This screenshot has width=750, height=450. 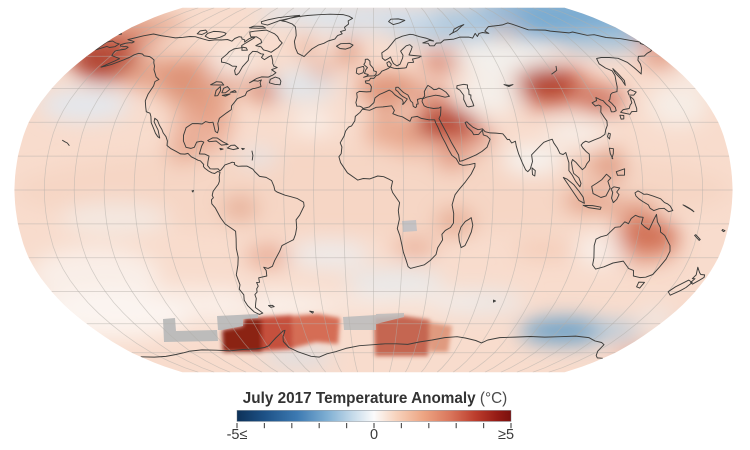 I want to click on svg-text:July 2017 Temperature Anomaly: July 2017 Temperature Anomaly (°C), so click(x=375, y=398).